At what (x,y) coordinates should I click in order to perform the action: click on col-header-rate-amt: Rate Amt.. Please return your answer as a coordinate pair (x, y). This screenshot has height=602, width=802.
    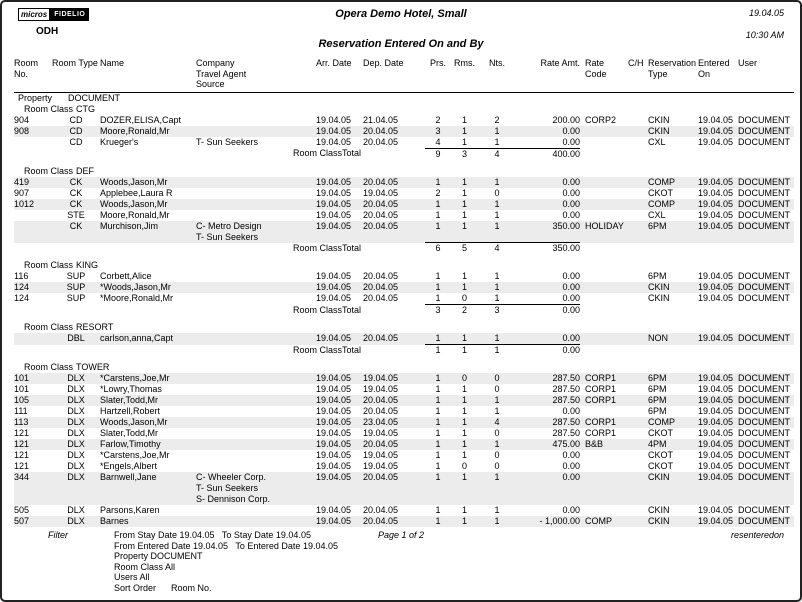
    Looking at the image, I should click on (548, 75).